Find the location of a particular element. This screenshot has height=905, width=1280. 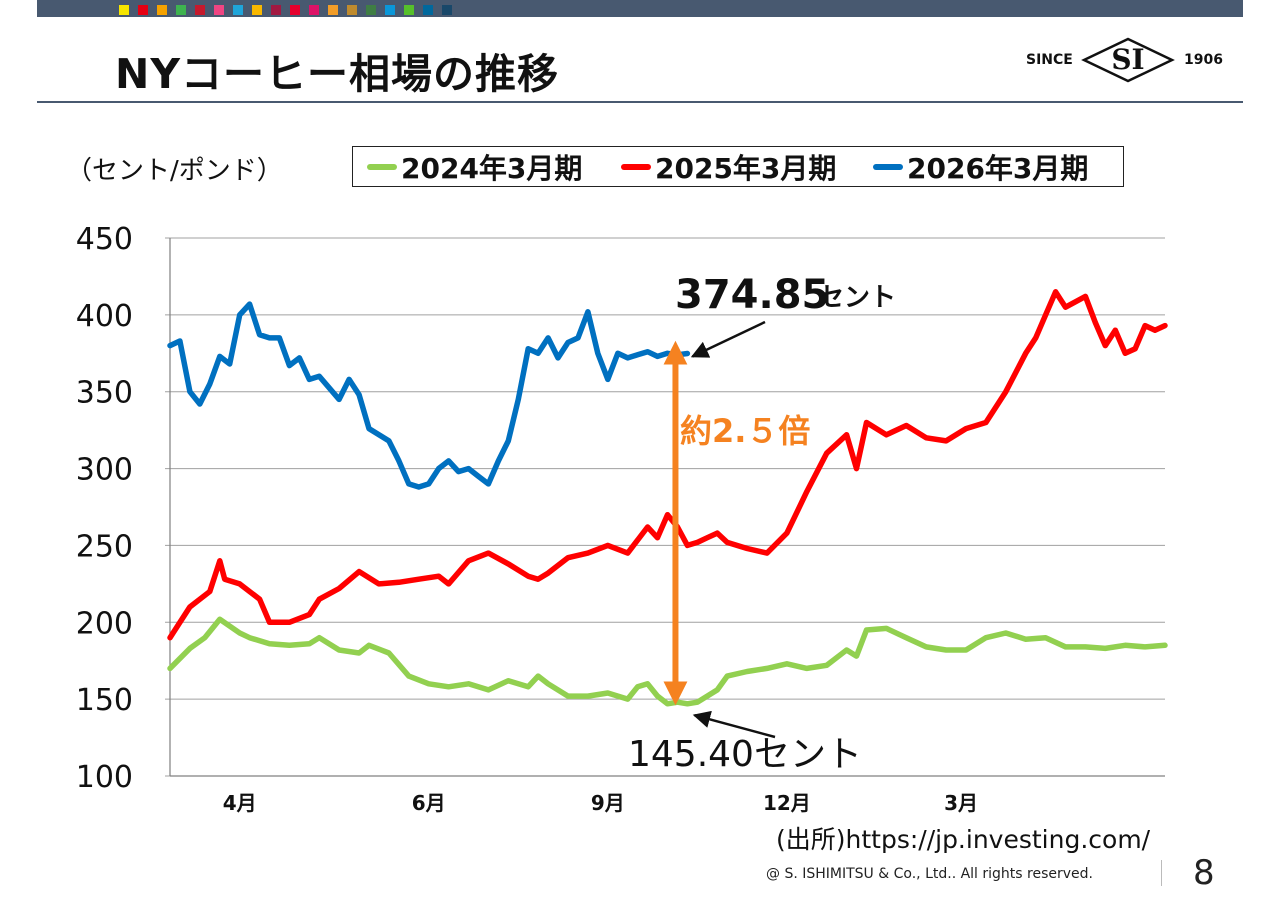

y-axis-unit-label: （セント/ポンド） is located at coordinates (174, 171).